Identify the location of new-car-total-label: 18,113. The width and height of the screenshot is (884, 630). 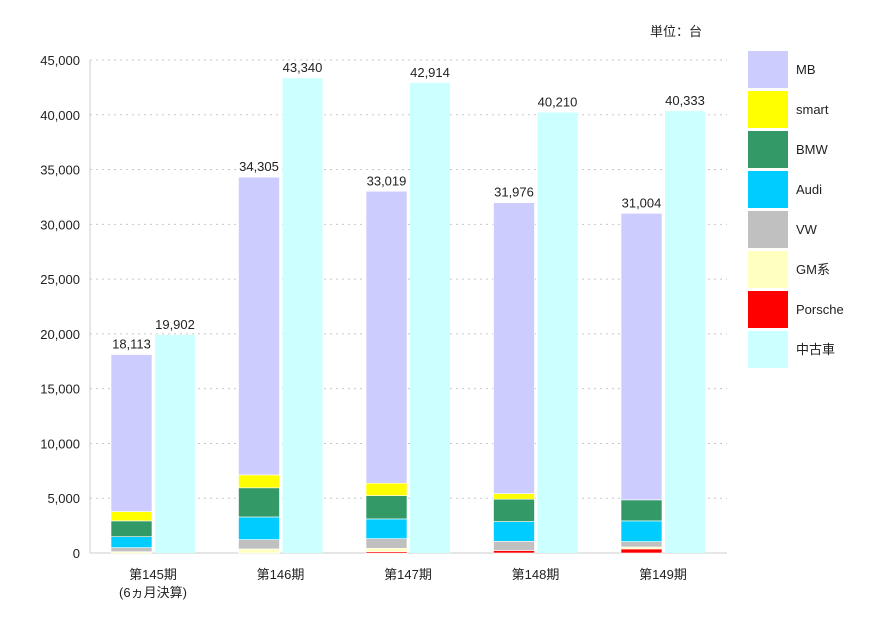
(131, 344).